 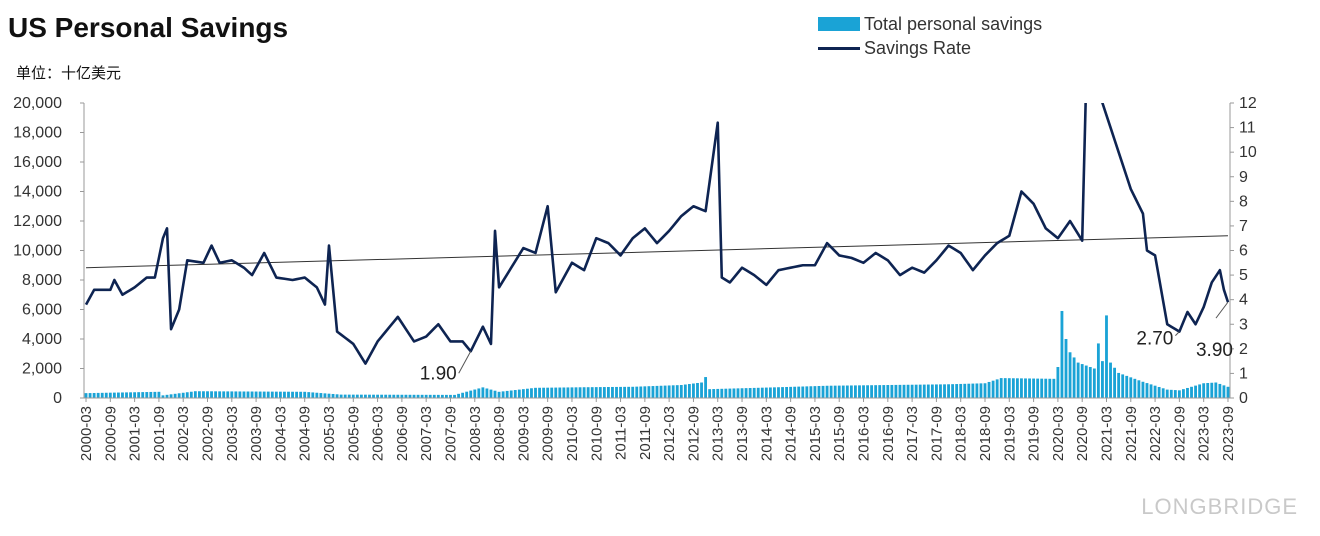 What do you see at coordinates (57, 398) in the screenshot?
I see `y-left-tick-label: 0` at bounding box center [57, 398].